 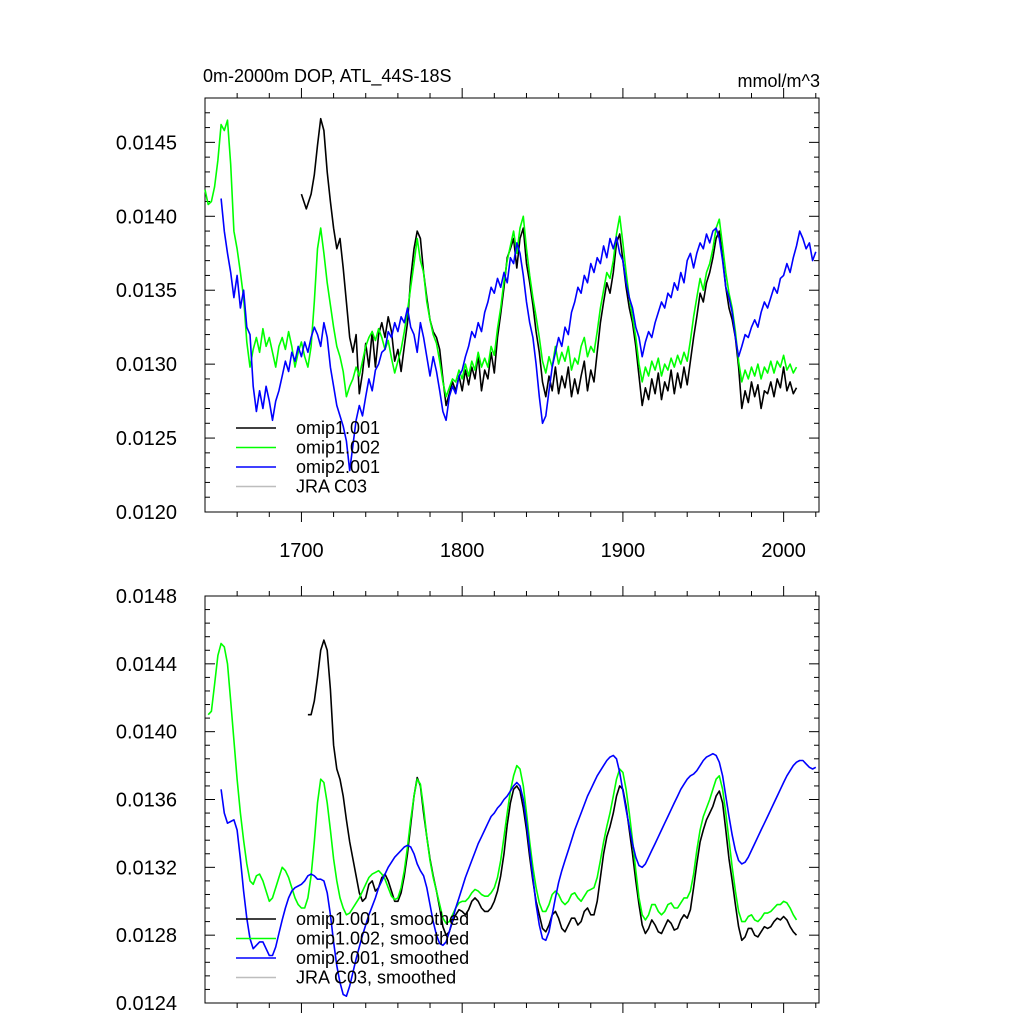 What do you see at coordinates (382, 939) in the screenshot?
I see `panel1-legend-label: omip1.002, smoothed` at bounding box center [382, 939].